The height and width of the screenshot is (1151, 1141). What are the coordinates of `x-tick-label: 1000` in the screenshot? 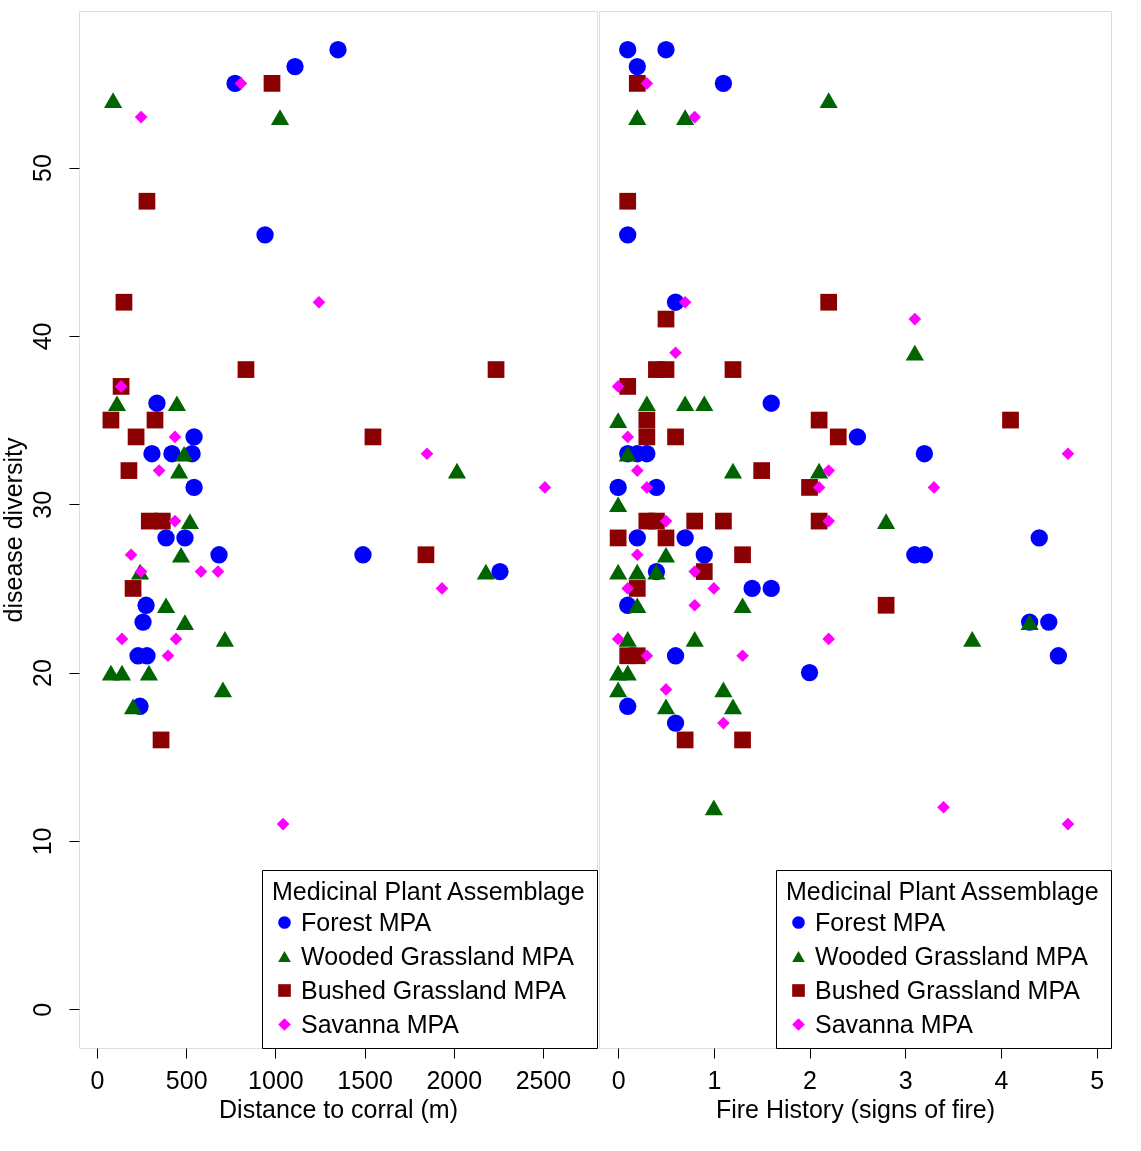 It's located at (276, 1079).